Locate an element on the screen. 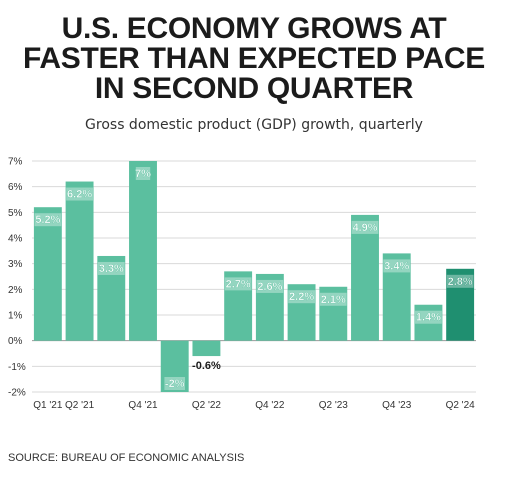 The image size is (508, 492). data-label: 2.7% is located at coordinates (238, 284).